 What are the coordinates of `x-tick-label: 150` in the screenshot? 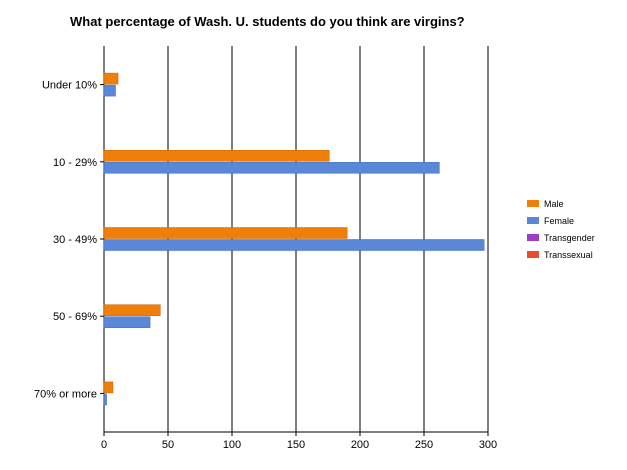 It's located at (296, 445).